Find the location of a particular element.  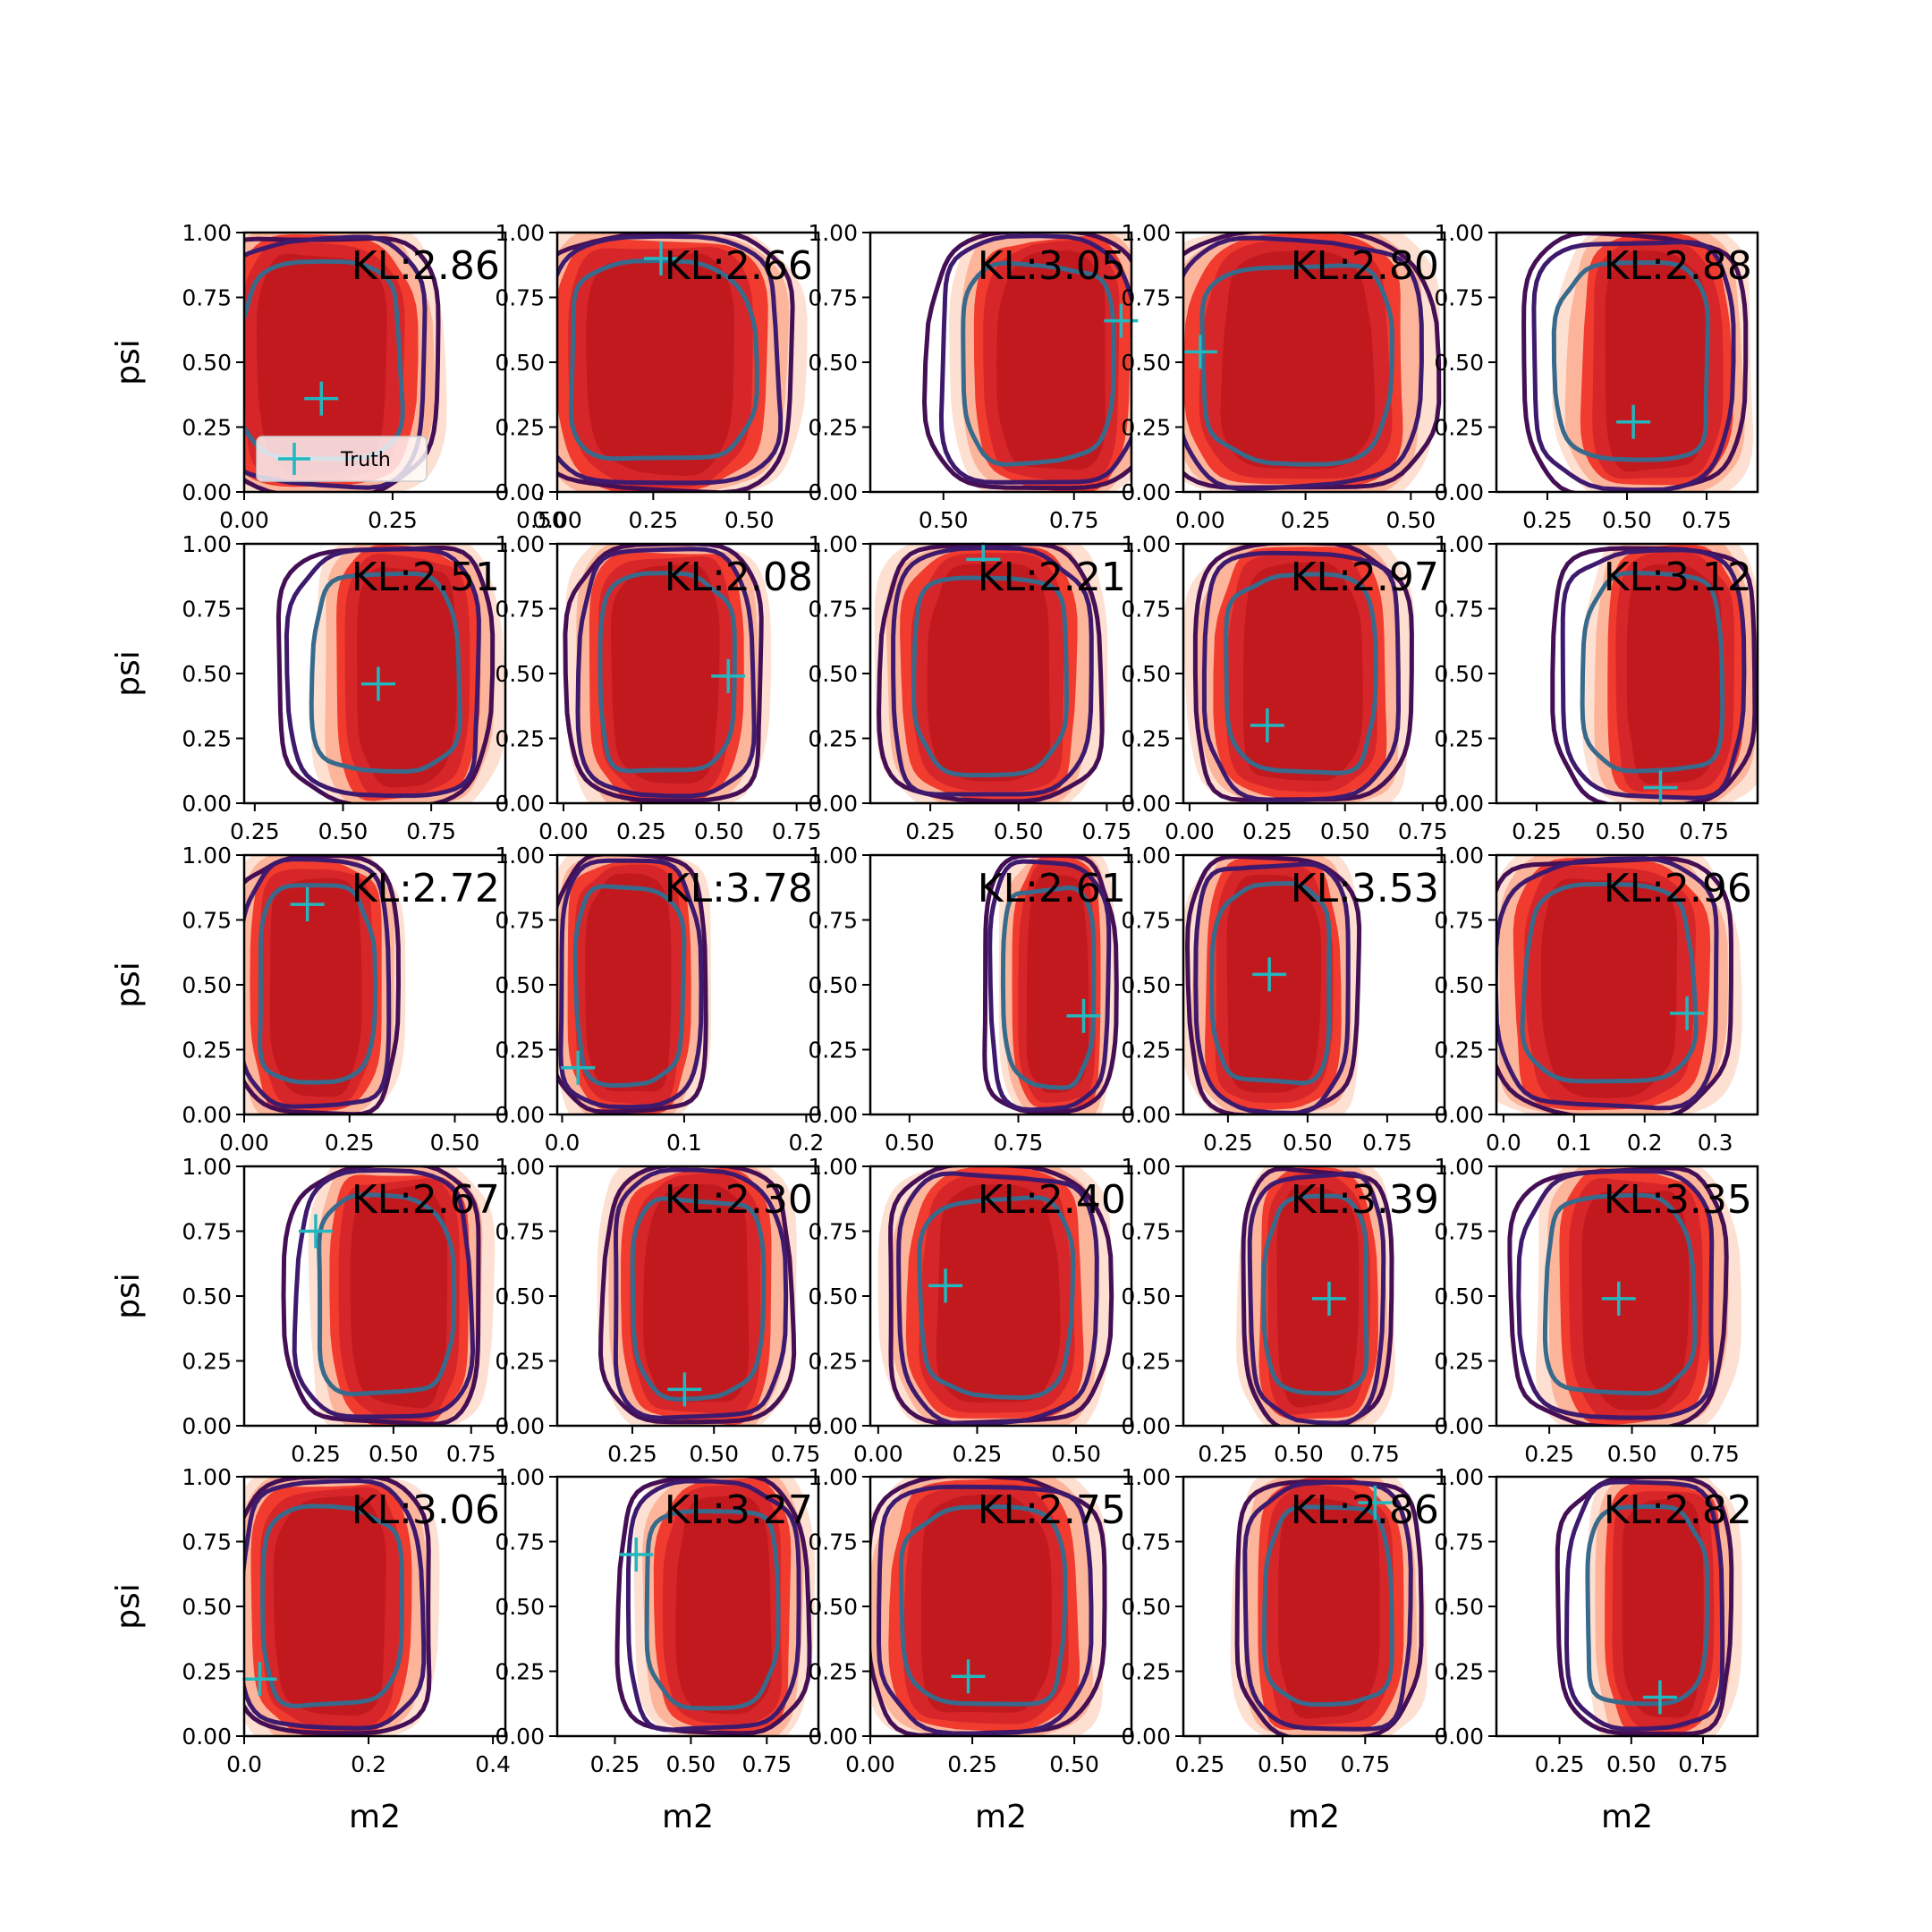

subplot-3-4: 0.00 0.25 0.50 0.75 1.00 0.25 0.50 0.75 KL:3.53 is located at coordinates (1283, 999).